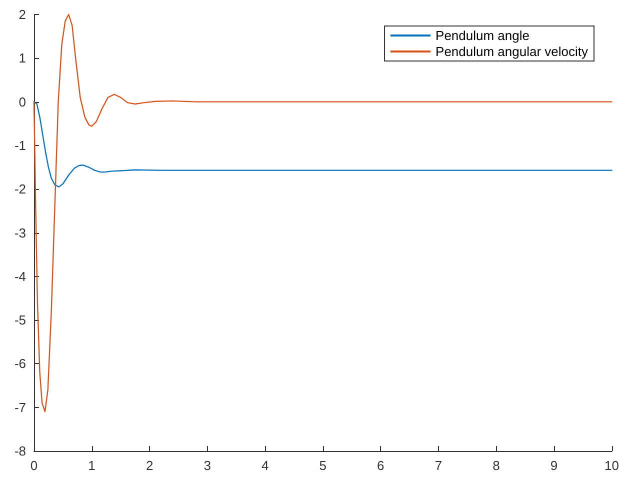  I want to click on y-tick-label: 2, so click(22, 14).